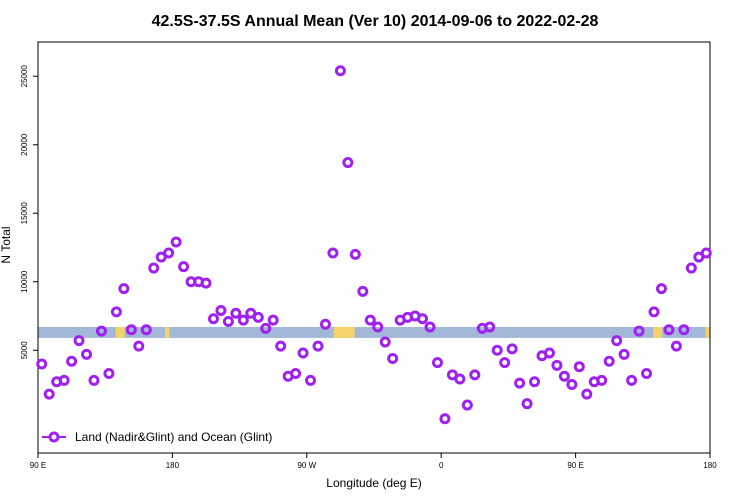  I want to click on legend-marker, so click(54, 437).